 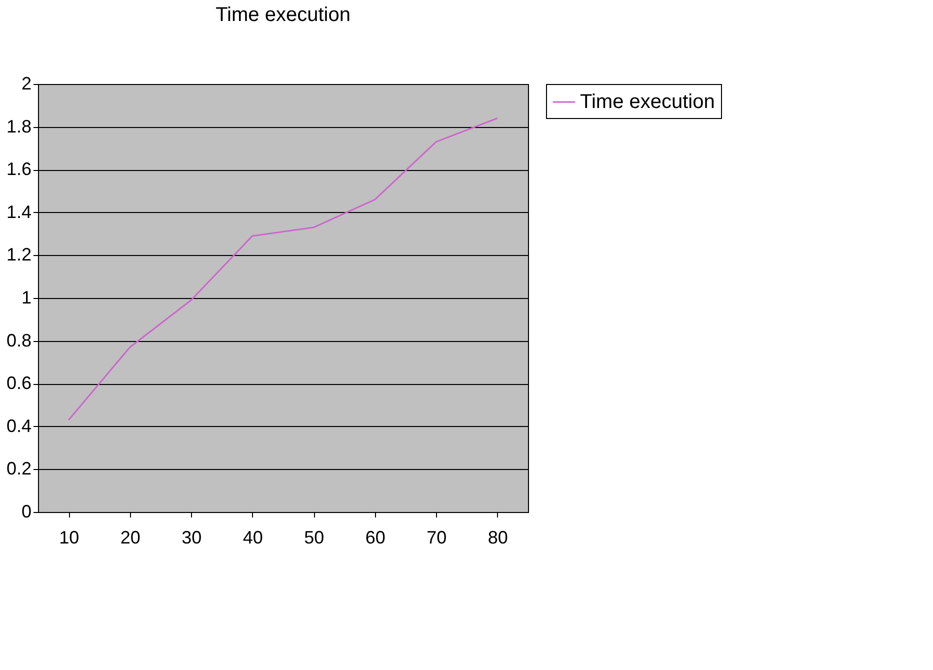 What do you see at coordinates (26, 298) in the screenshot?
I see `y-tick-label: 1` at bounding box center [26, 298].